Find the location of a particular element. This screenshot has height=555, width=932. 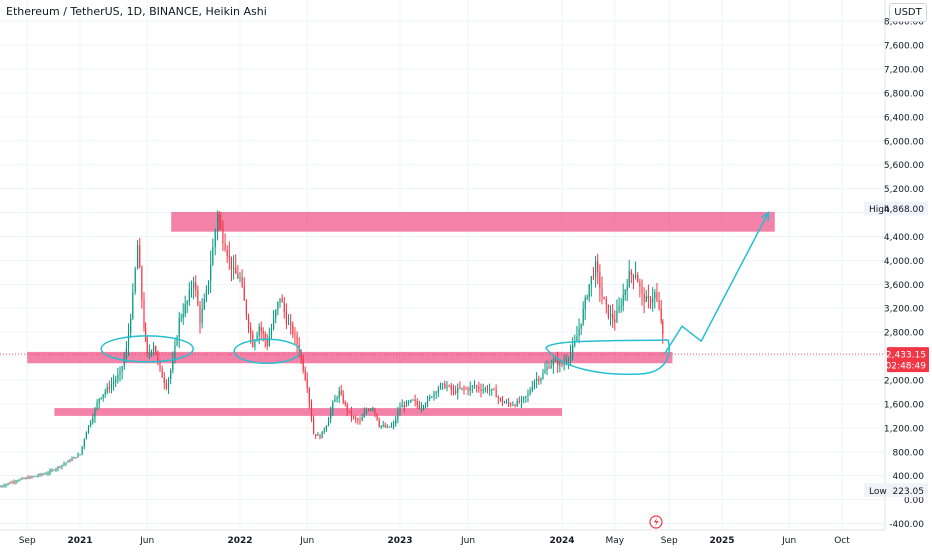

current-price-tag is located at coordinates (908, 360).